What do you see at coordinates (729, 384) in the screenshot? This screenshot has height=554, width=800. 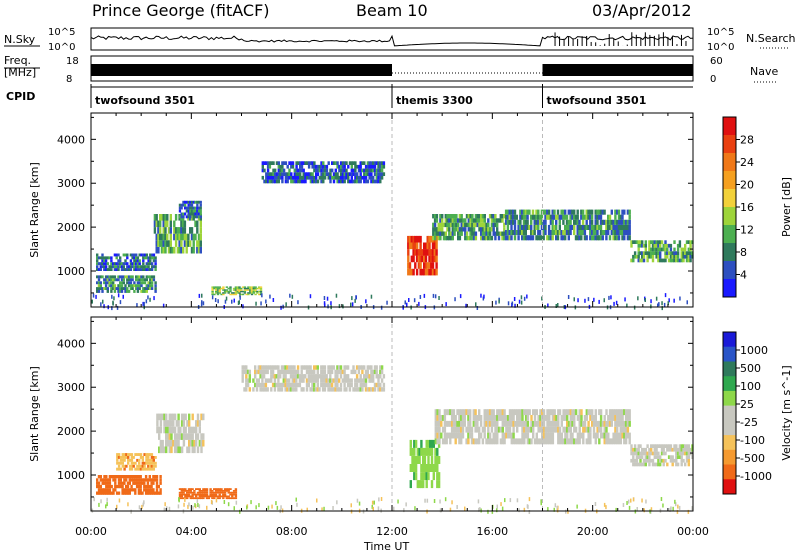 I see `colorbar-swatch` at bounding box center [729, 384].